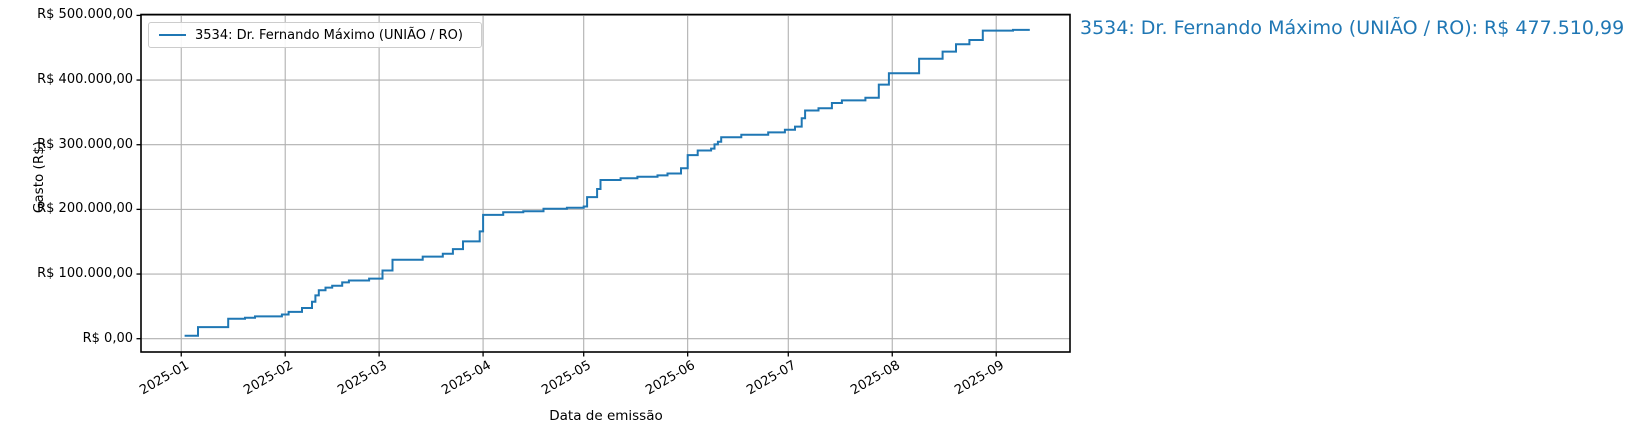 Image resolution: width=1647 pixels, height=434 pixels. Describe the element at coordinates (39, 177) in the screenshot. I see `y-axis-title: Gasto (R$)` at that location.